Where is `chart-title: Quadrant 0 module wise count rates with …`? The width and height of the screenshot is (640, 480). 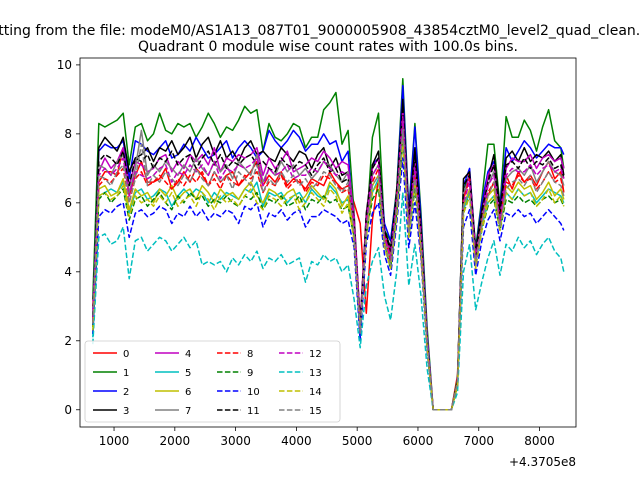
chart-title: Quadrant 0 module wise count rates with … is located at coordinates (328, 47).